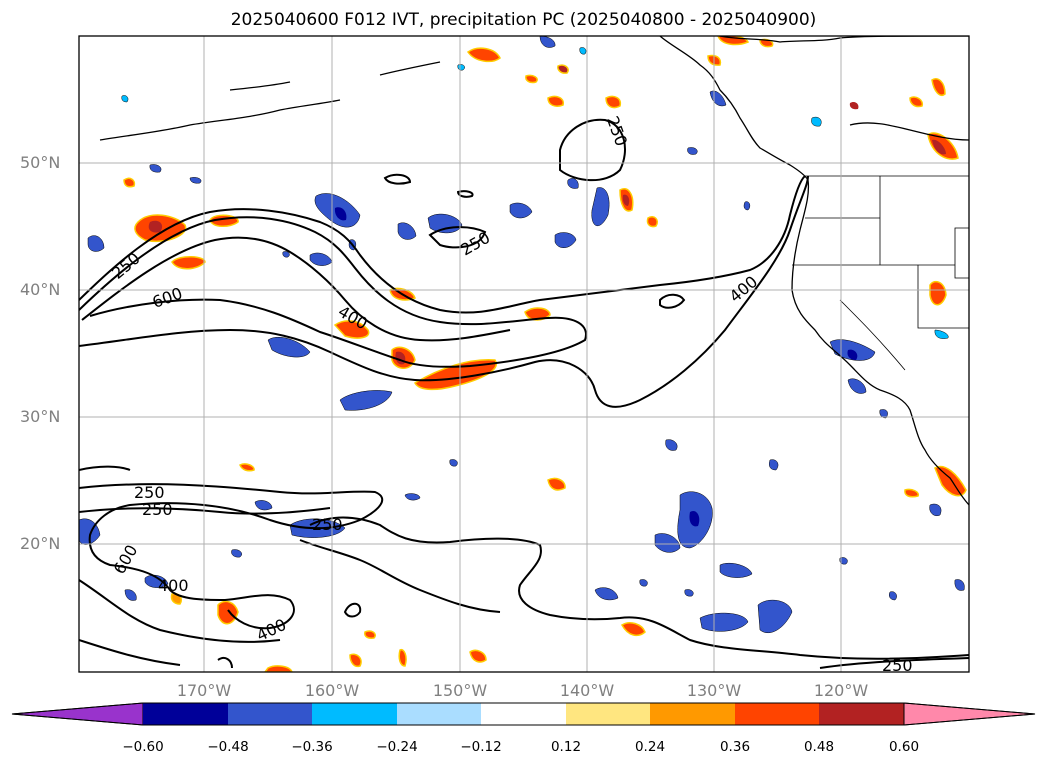  I want to click on colorbar-tick-label: 0.12, so click(566, 747).